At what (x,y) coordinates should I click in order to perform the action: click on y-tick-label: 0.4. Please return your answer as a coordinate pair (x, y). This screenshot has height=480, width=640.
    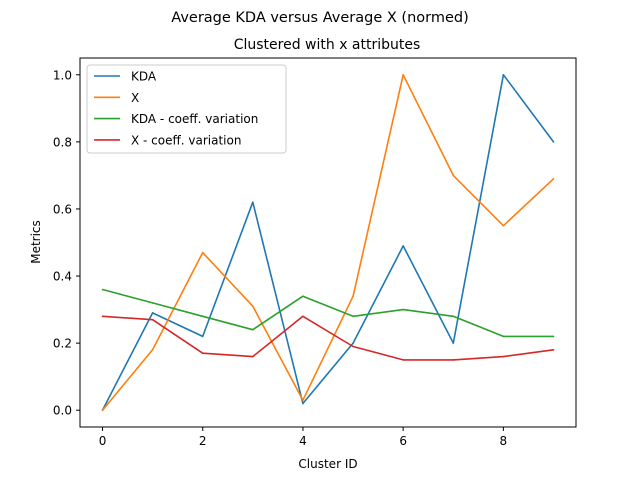
    Looking at the image, I should click on (62, 277).